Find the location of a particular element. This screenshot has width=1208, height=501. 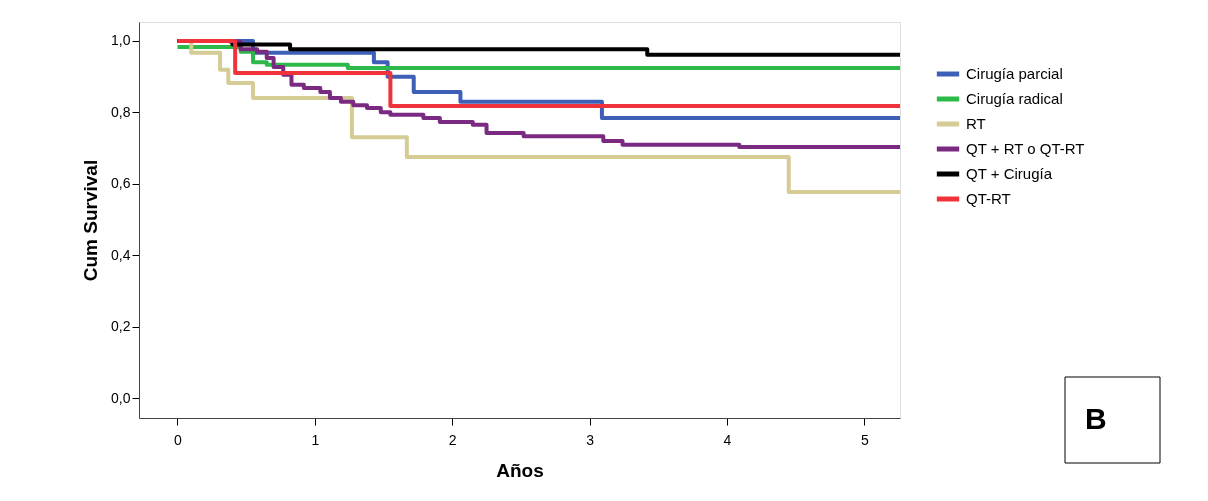

x-tick-label: 5 is located at coordinates (864, 439).